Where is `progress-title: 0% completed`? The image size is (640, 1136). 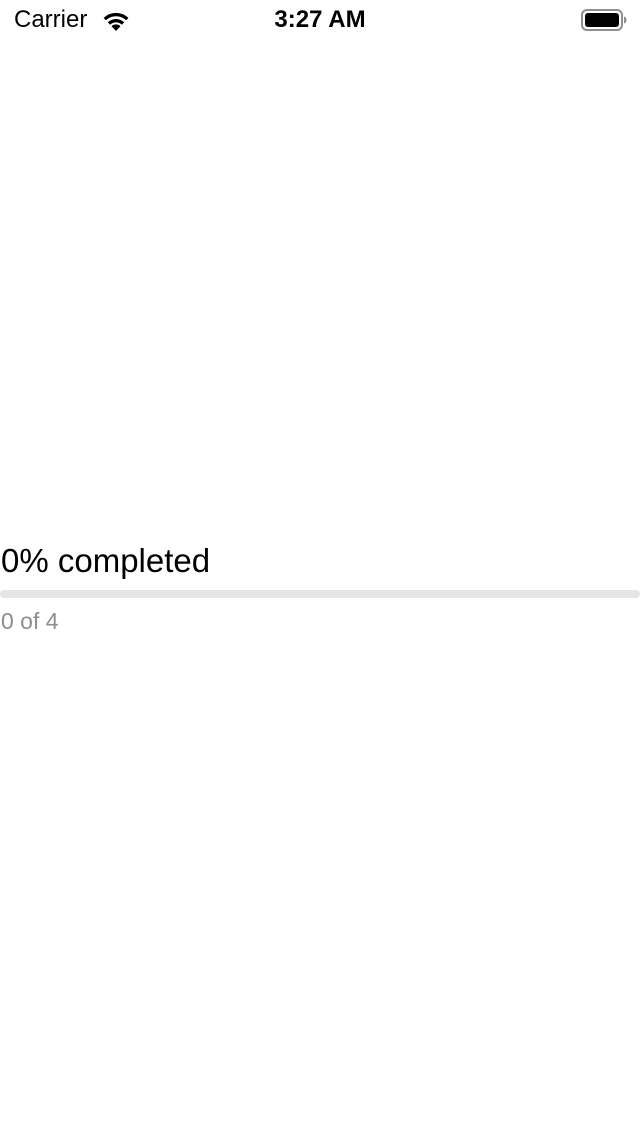 progress-title: 0% completed is located at coordinates (106, 560).